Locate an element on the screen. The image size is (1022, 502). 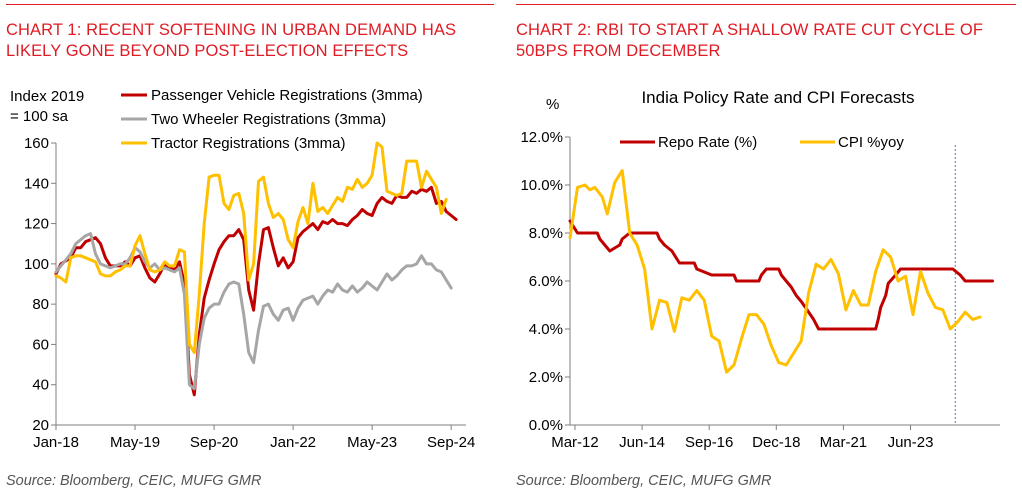
chart-2-y-tick-label: 10.0% is located at coordinates (541, 185).